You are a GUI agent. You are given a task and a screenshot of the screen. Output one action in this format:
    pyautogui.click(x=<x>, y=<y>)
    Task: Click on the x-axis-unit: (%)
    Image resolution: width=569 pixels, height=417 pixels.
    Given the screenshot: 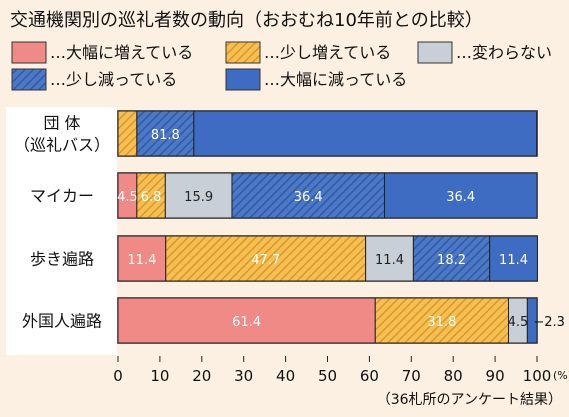 What is the action you would take?
    pyautogui.click(x=561, y=375)
    